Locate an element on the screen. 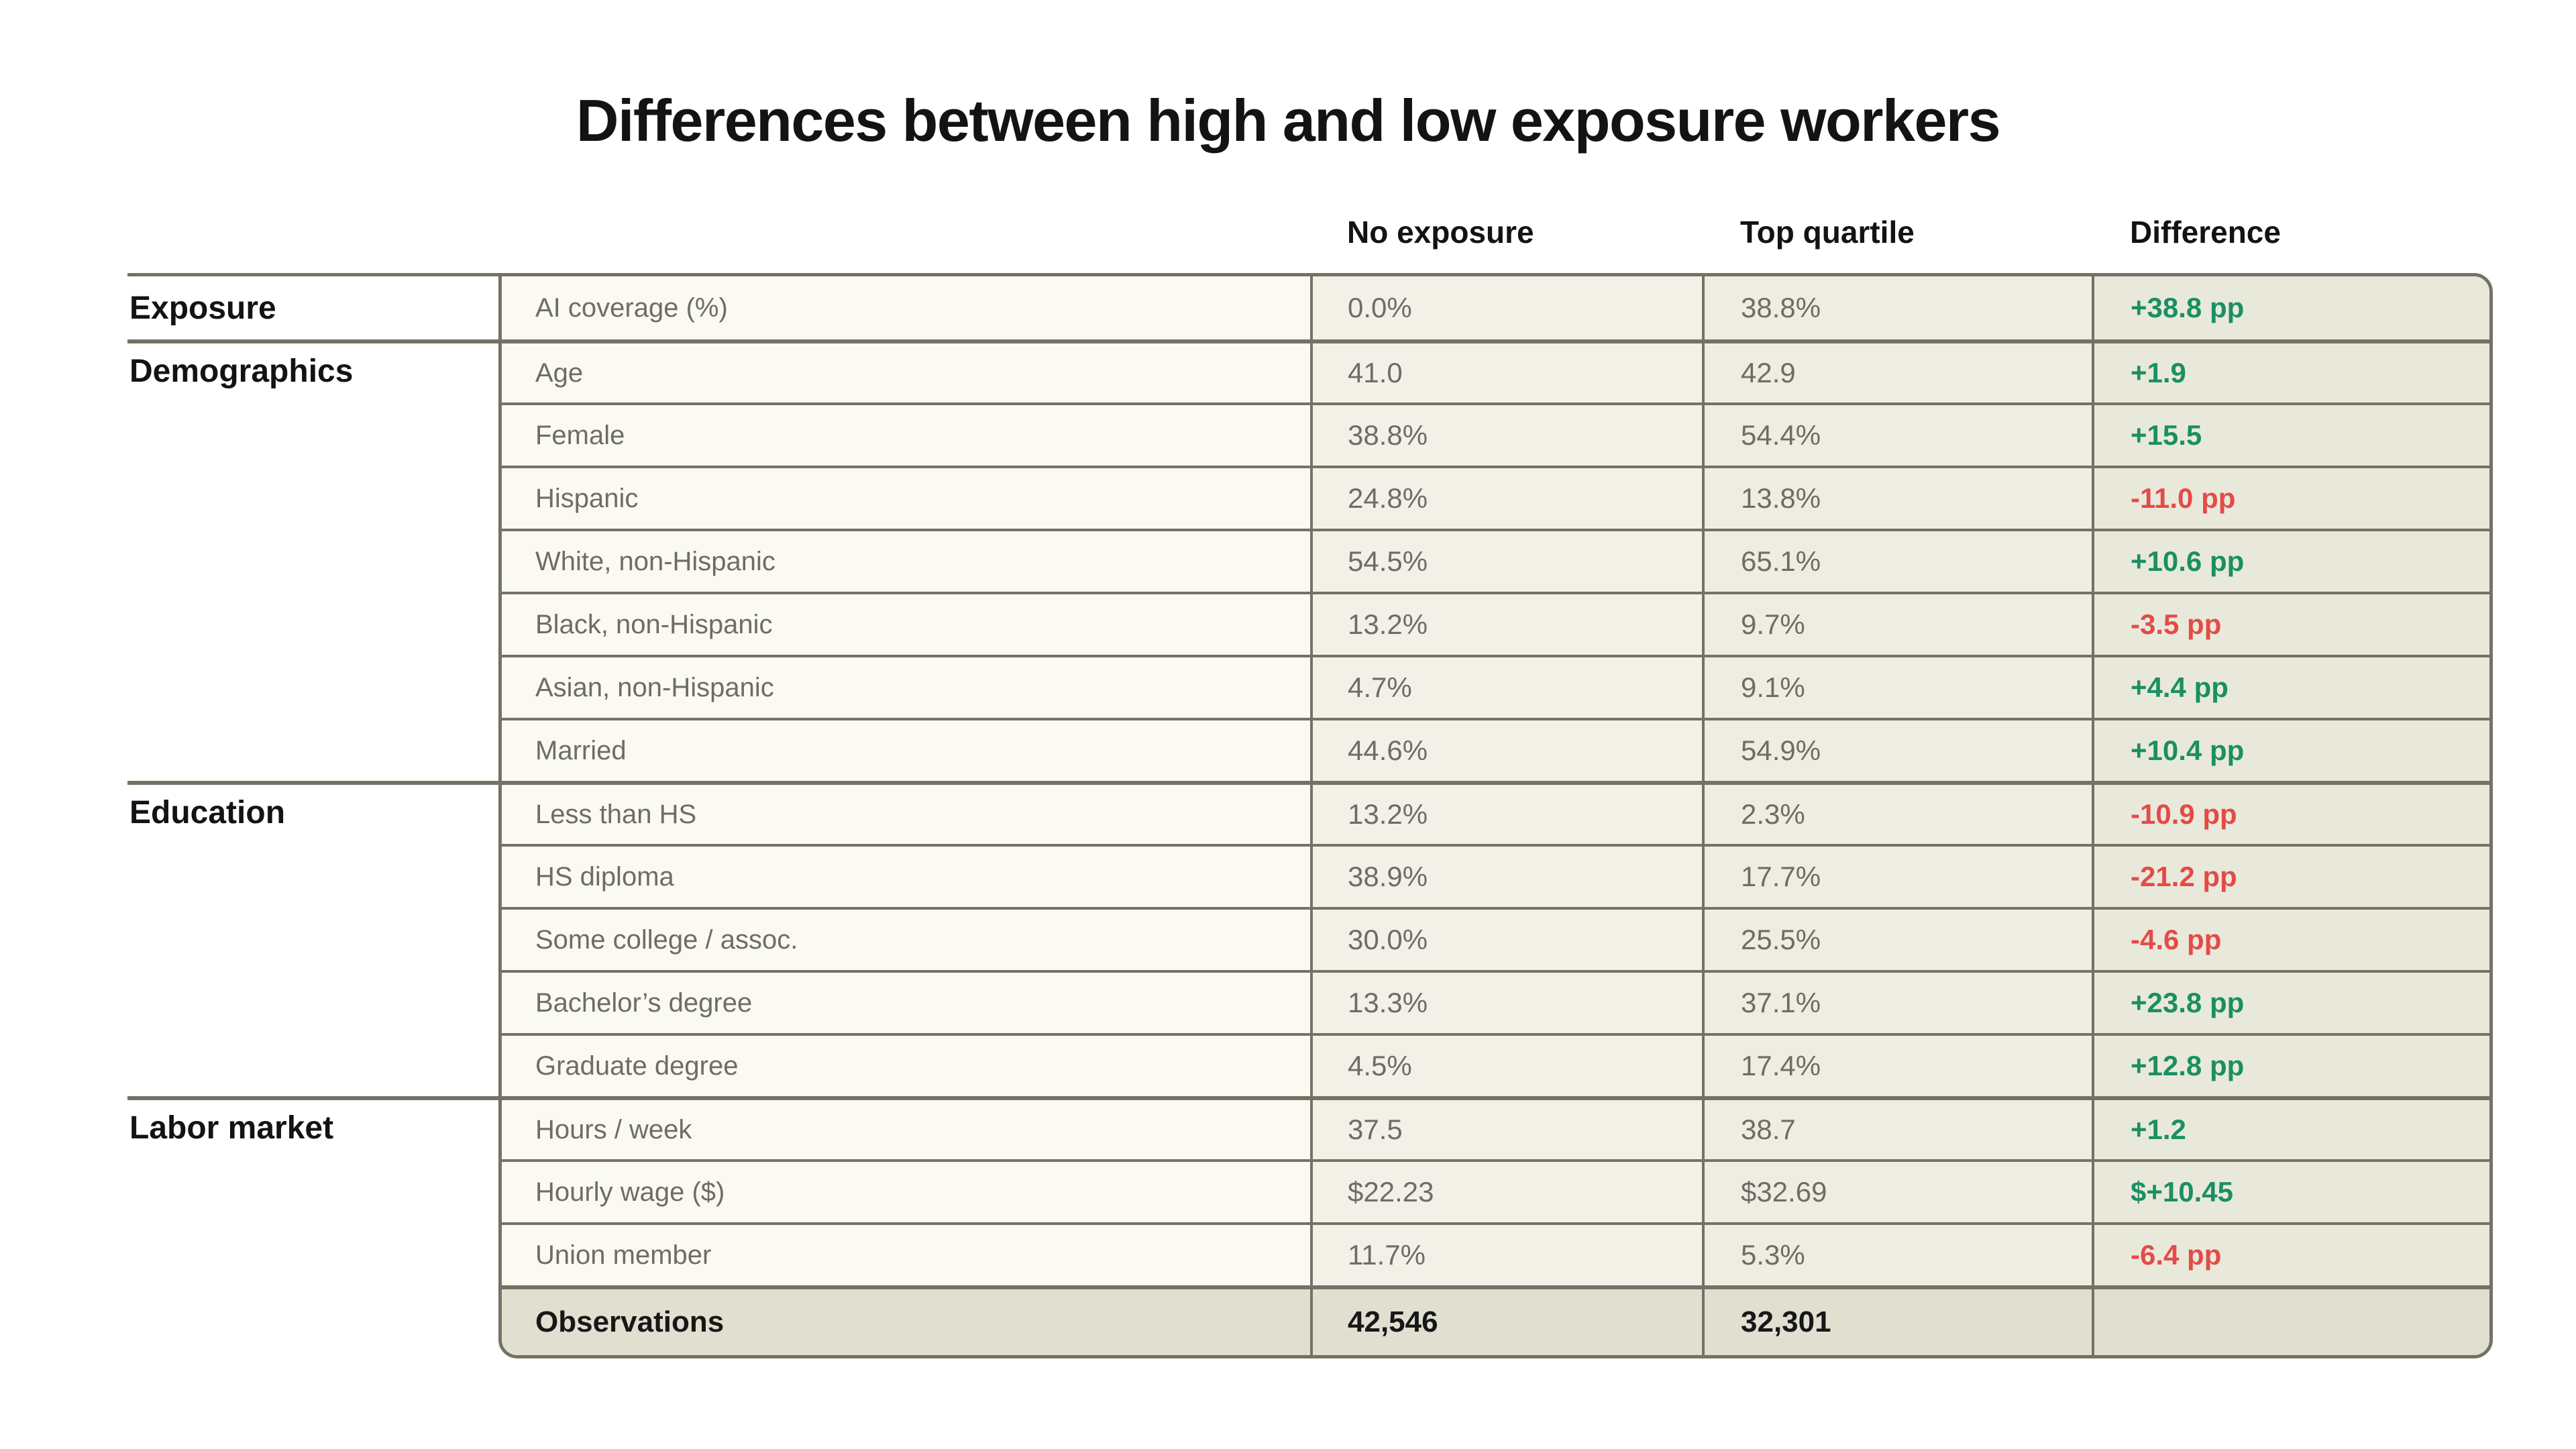  no-exposure-value: 41.0 is located at coordinates (1506, 372).